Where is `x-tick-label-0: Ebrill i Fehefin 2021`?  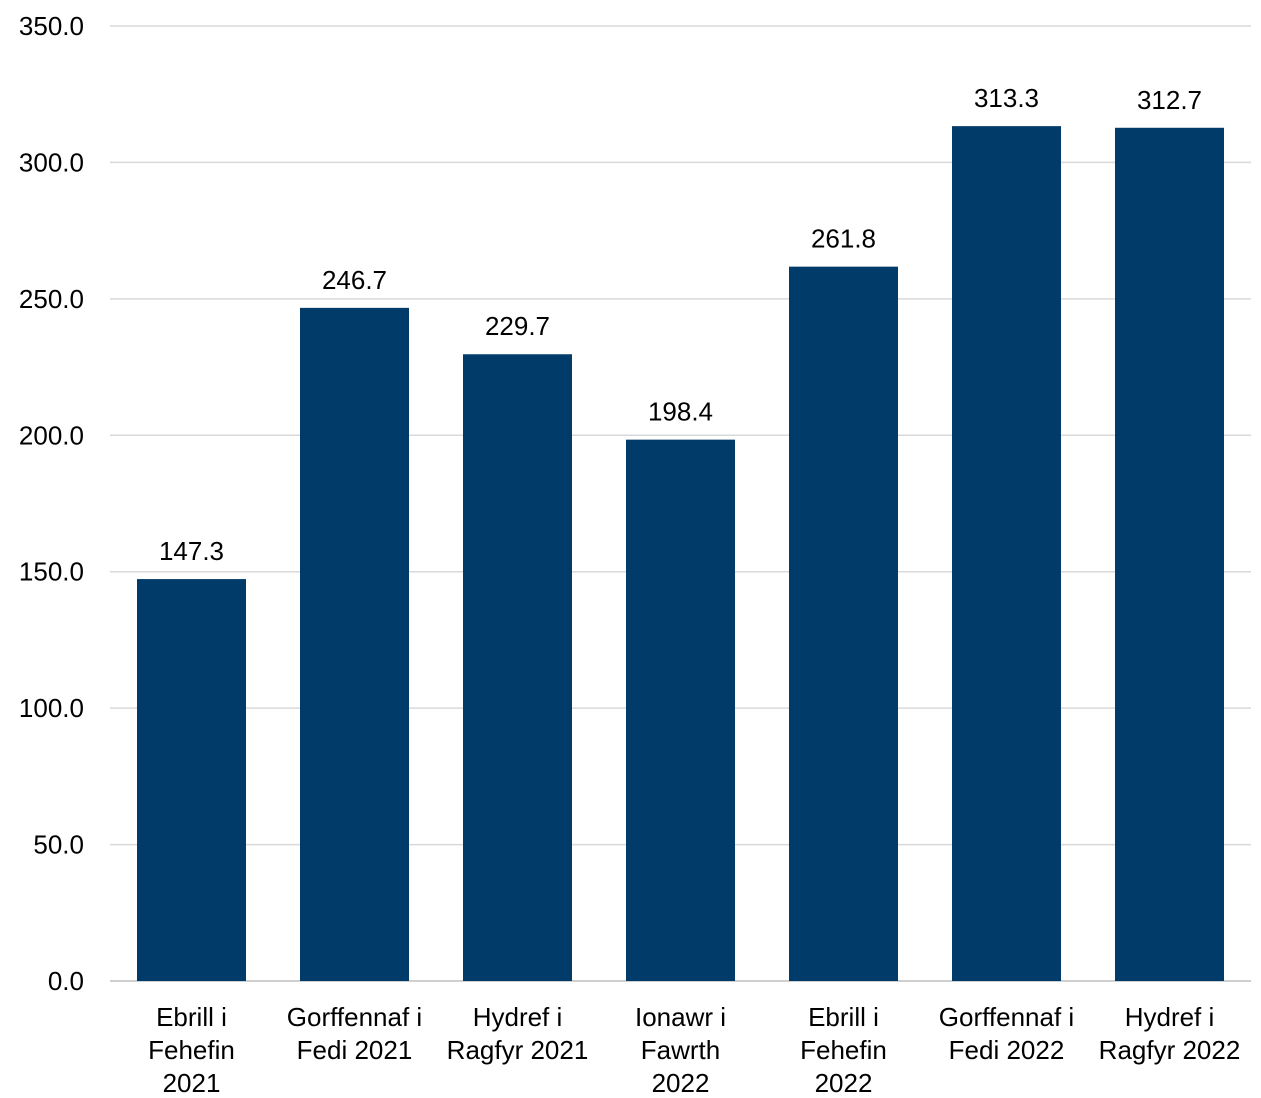
x-tick-label-0: Ebrill i Fehefin 2021 is located at coordinates (191, 1050).